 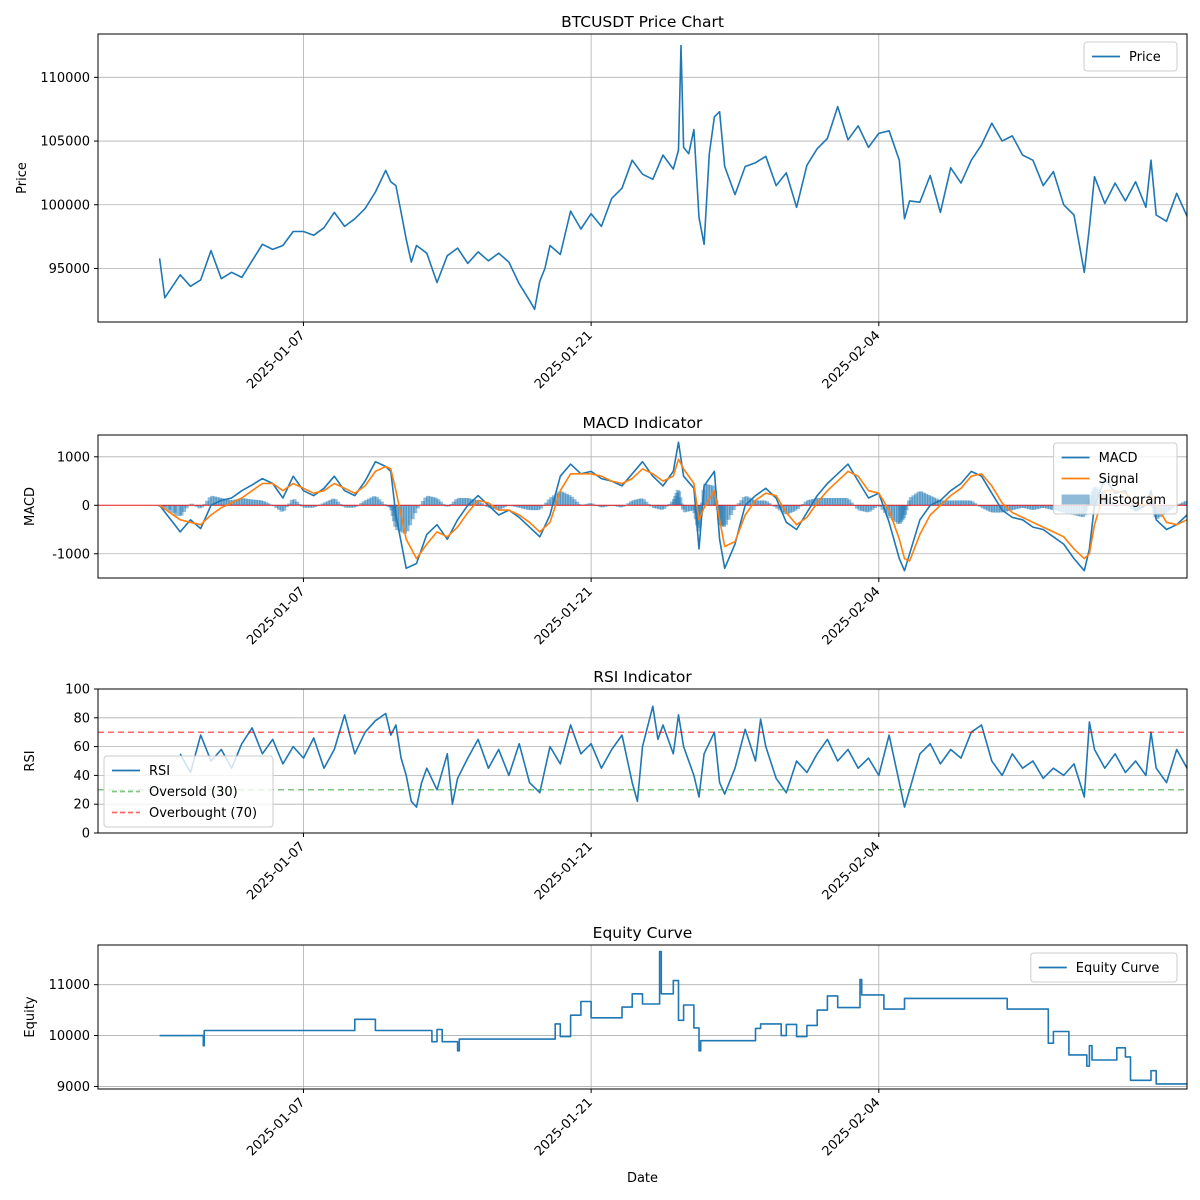 I want to click on y-tick-label: 110000, so click(x=65, y=78).